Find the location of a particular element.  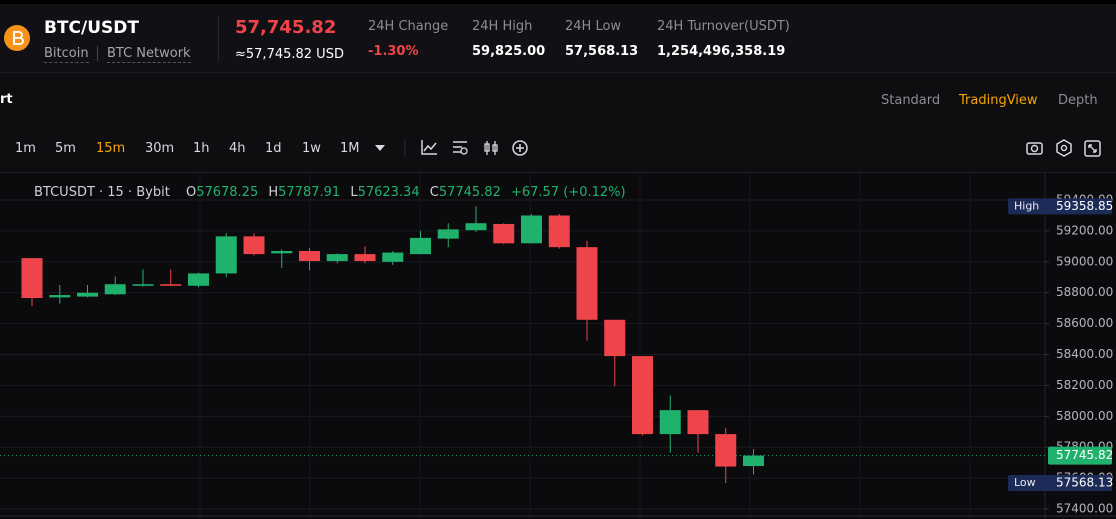

change: +67.57 (+0.12%) is located at coordinates (568, 192).